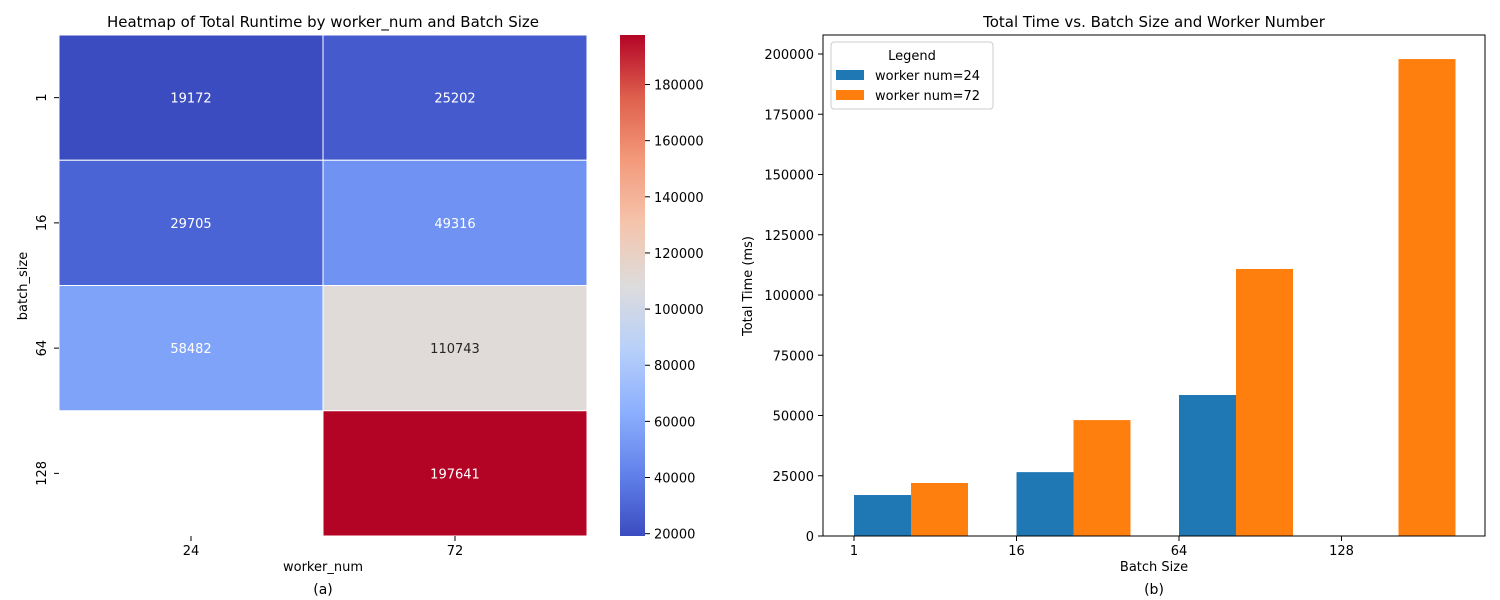  What do you see at coordinates (674, 535) in the screenshot?
I see `colorbar-tick-label: 20000` at bounding box center [674, 535].